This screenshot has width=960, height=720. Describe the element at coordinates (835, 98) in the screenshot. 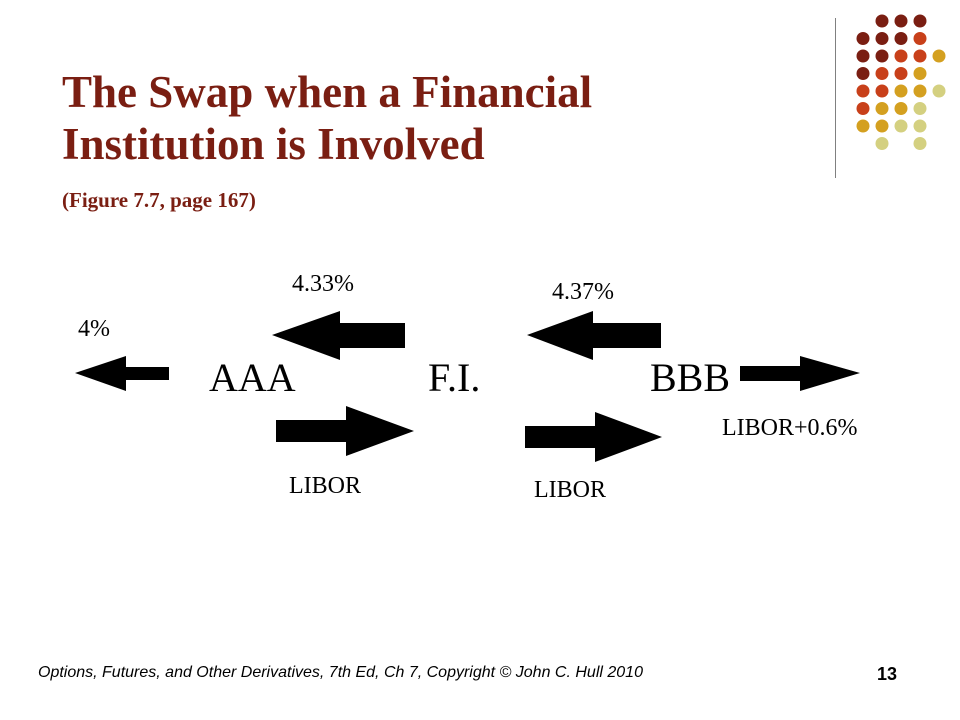

I see `decorative-divider` at that location.